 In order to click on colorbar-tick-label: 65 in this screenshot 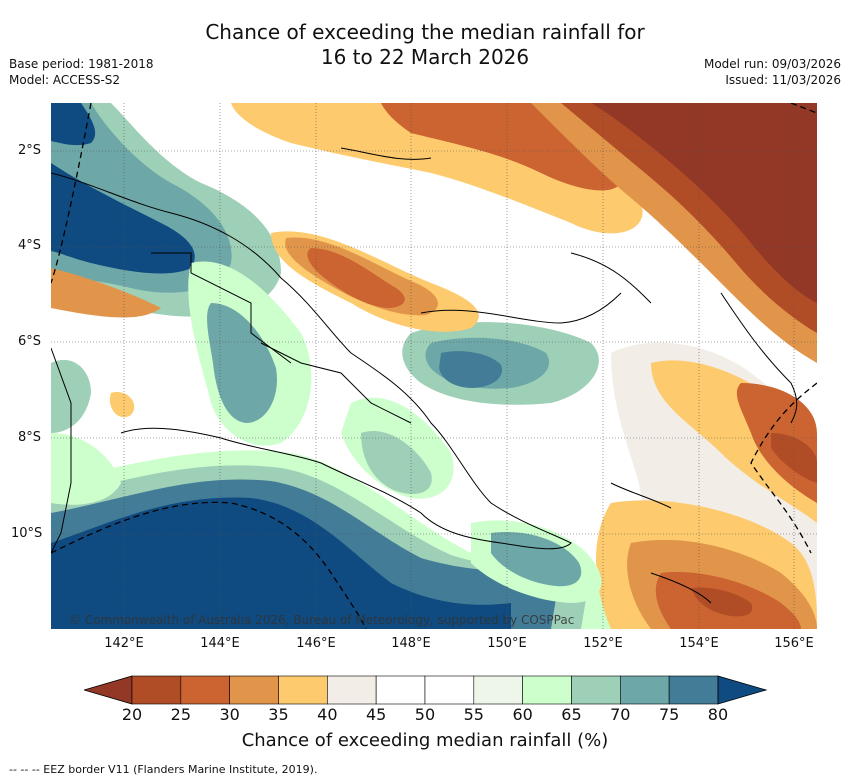, I will do `click(571, 714)`.